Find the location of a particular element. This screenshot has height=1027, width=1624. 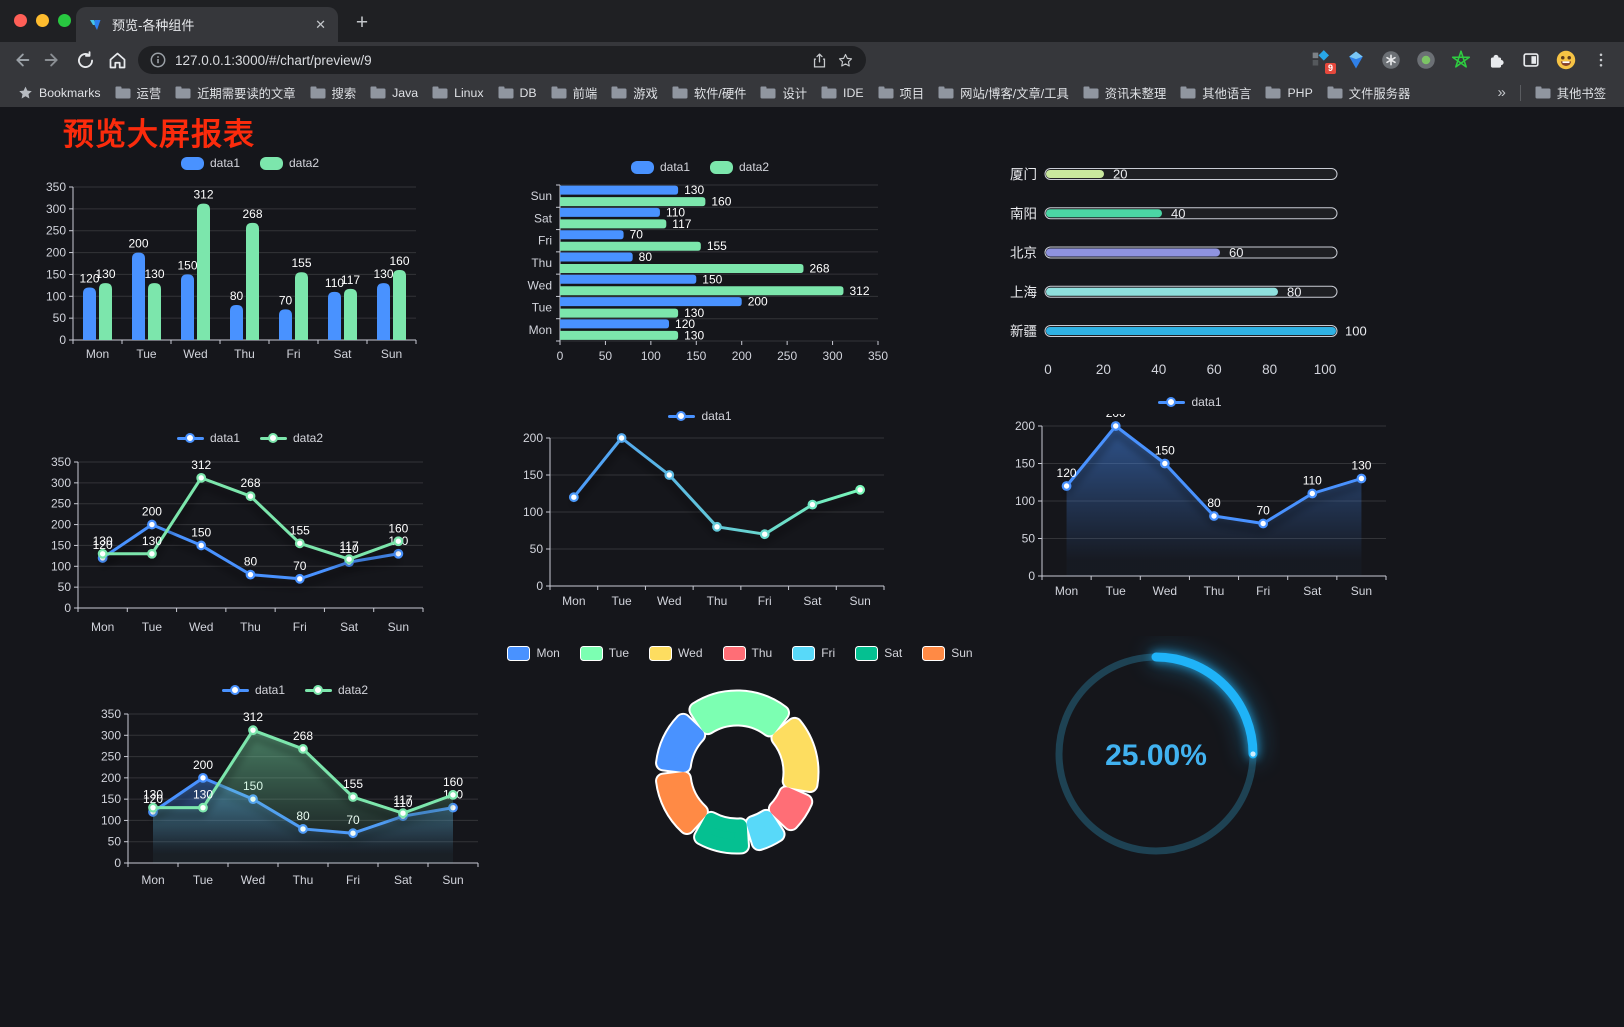

bookmark-folder: 资讯未整理 is located at coordinates (1125, 93).